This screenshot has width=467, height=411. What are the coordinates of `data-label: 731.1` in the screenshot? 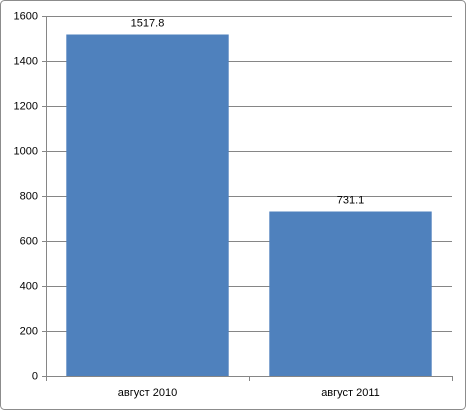 It's located at (351, 200).